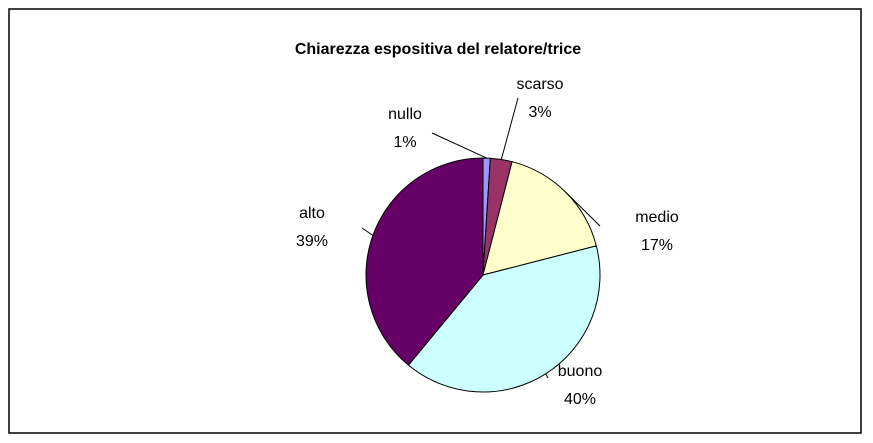 This screenshot has height=443, width=873. I want to click on slice-value-label: 3%, so click(539, 112).